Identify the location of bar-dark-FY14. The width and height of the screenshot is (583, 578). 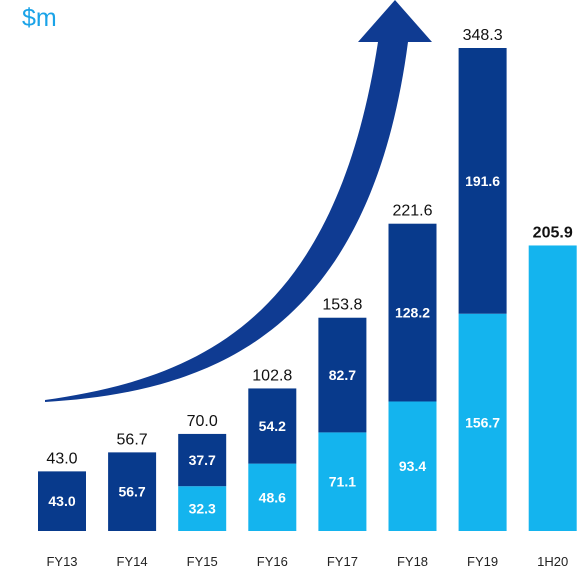
(132, 491).